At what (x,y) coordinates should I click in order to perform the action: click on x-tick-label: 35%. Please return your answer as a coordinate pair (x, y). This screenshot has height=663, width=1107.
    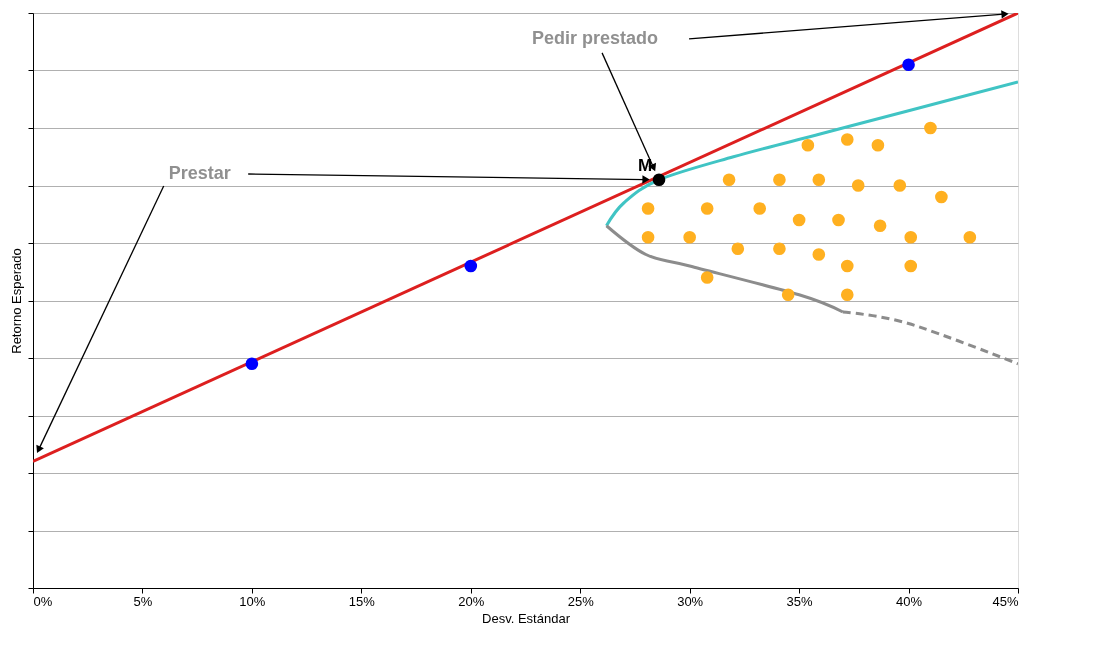
    Looking at the image, I should click on (800, 601).